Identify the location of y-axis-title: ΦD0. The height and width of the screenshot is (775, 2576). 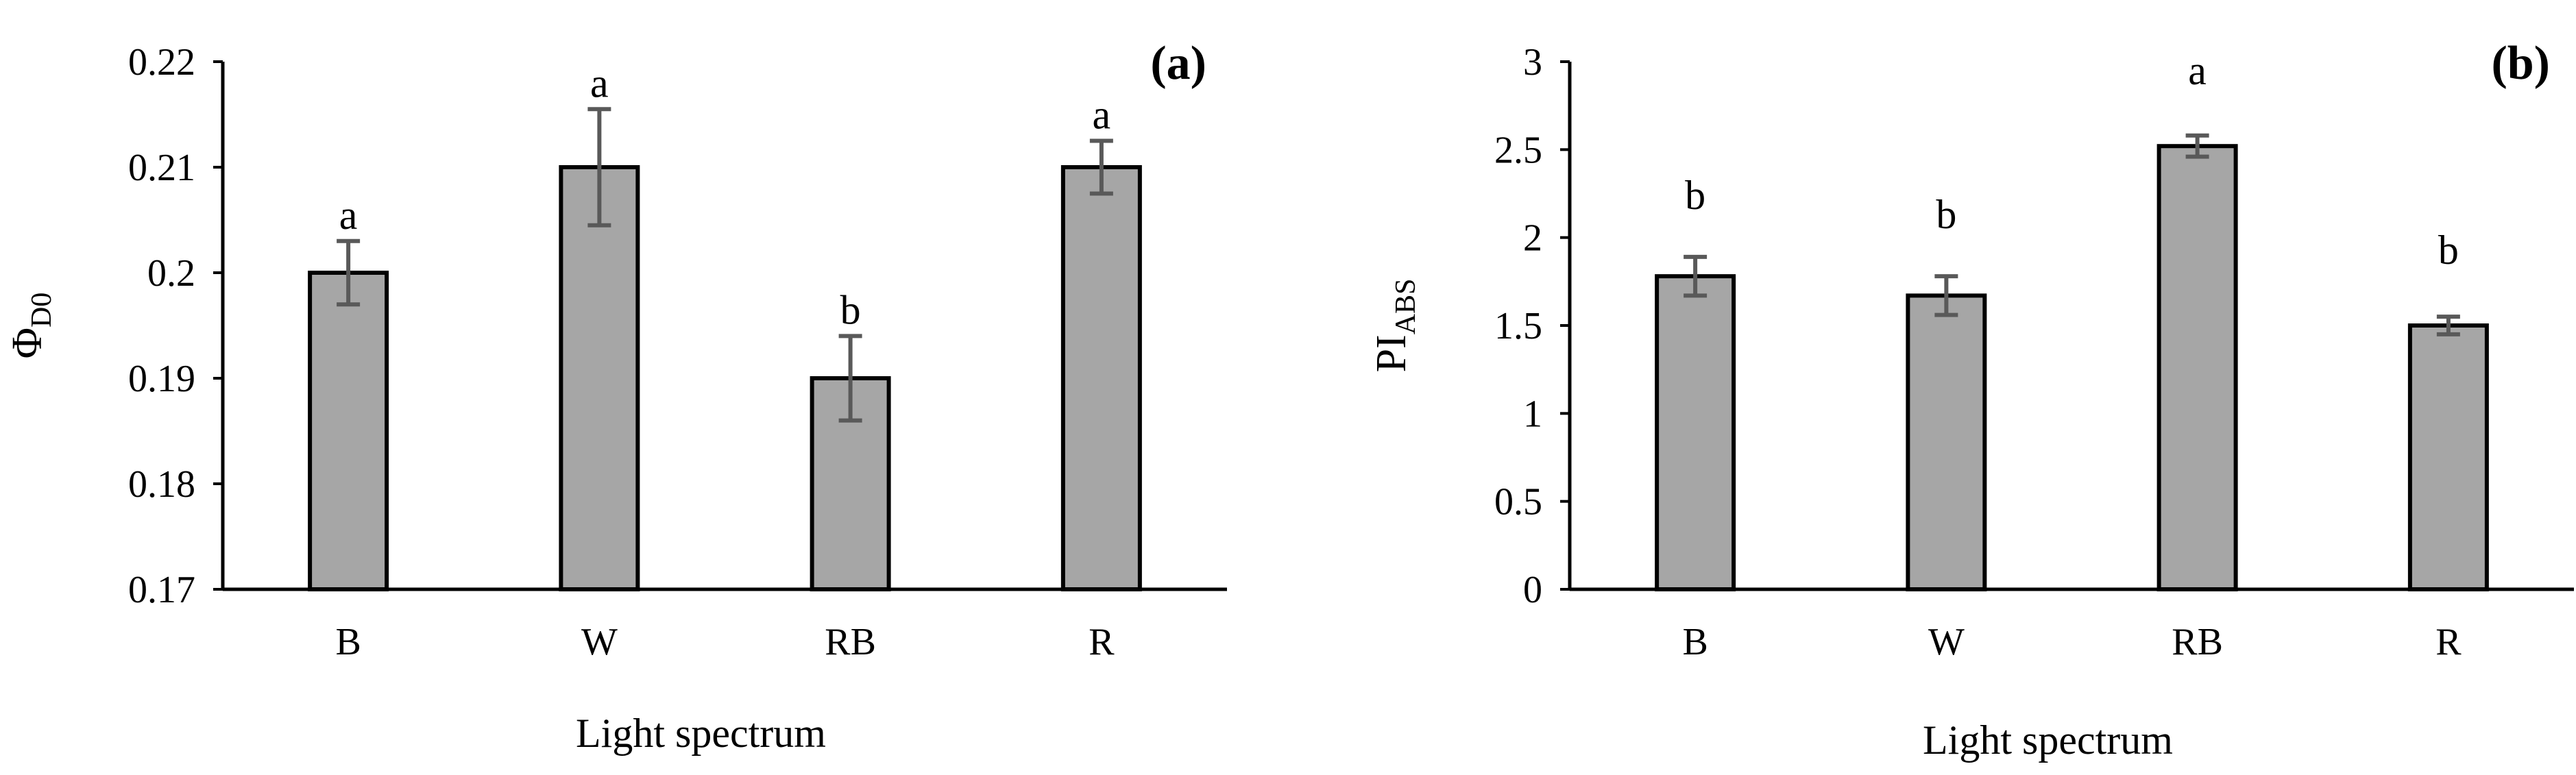
(31, 326).